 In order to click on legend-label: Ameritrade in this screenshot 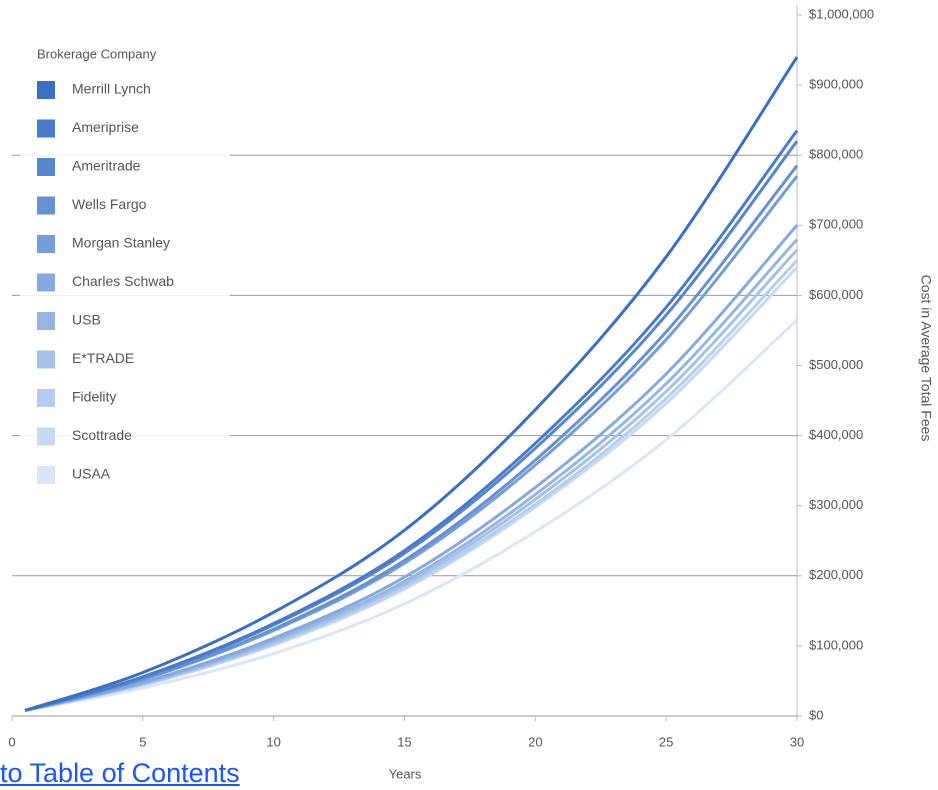, I will do `click(106, 166)`.